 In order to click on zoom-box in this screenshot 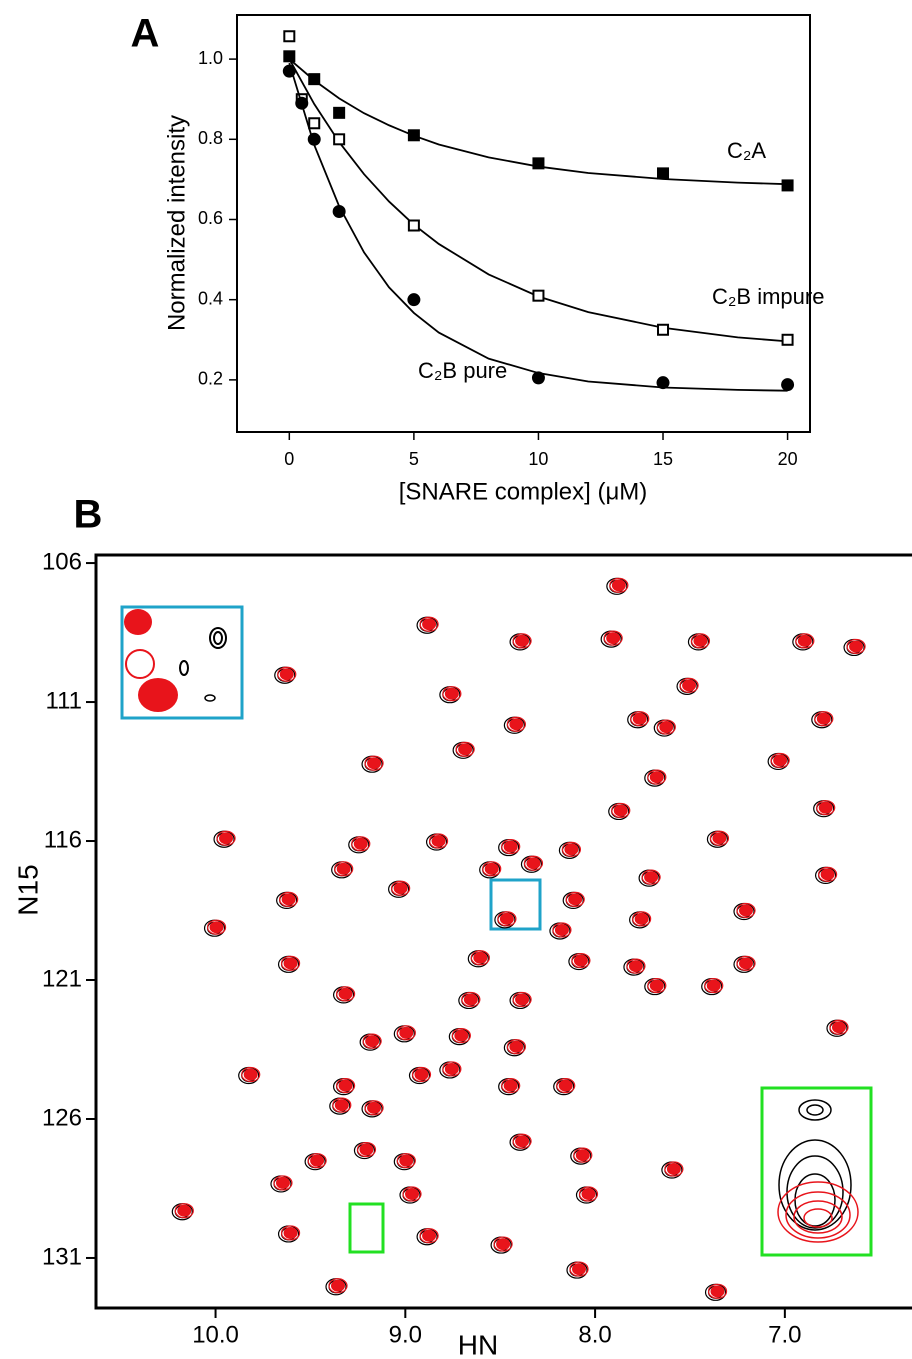, I will do `click(515, 904)`.